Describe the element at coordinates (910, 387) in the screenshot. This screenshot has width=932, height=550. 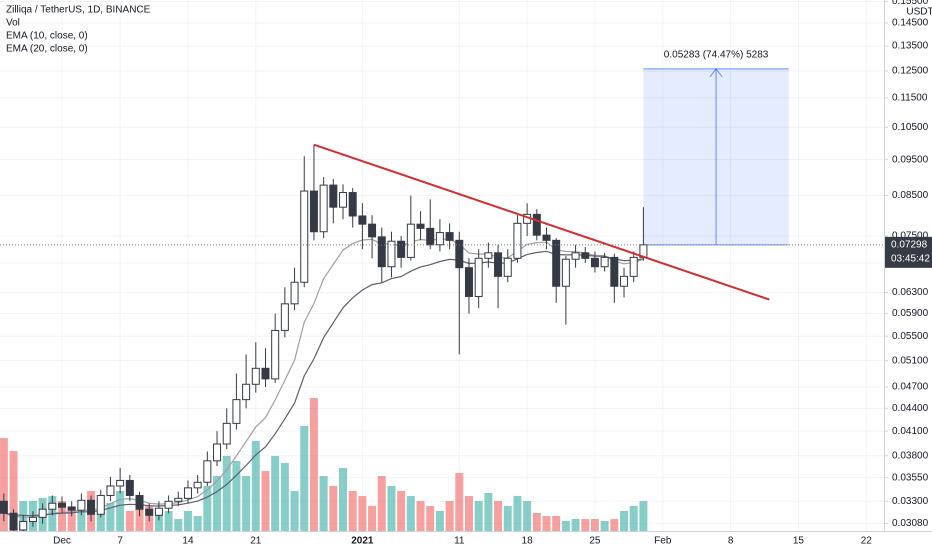
I see `y-tick-label: 0.04700` at that location.